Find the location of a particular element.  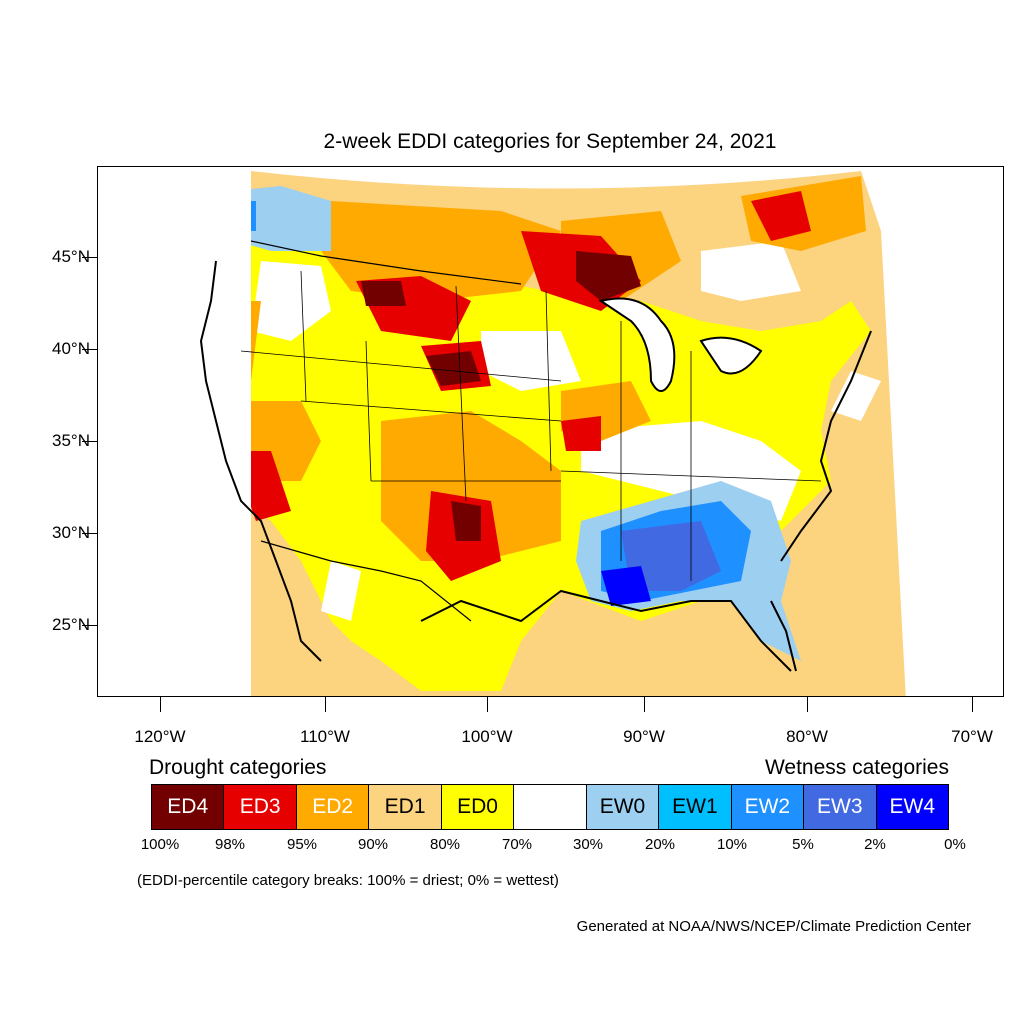

lon-label-90: 90°W is located at coordinates (644, 736).